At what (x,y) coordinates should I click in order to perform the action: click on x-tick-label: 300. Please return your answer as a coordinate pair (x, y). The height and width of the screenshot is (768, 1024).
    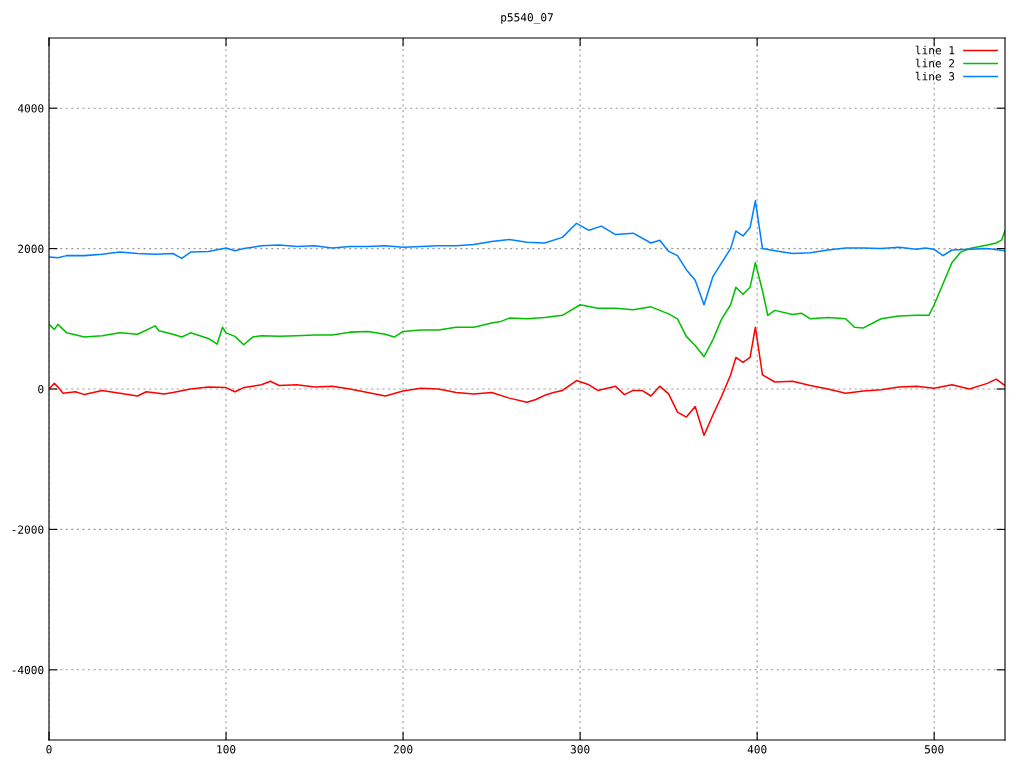
    Looking at the image, I should click on (580, 749).